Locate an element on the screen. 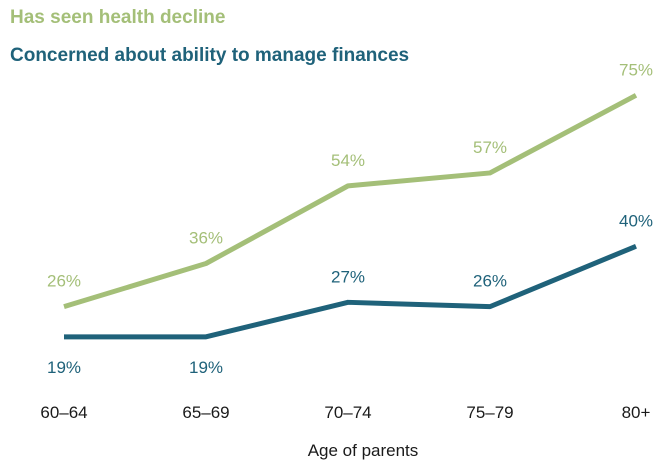 This screenshot has width=659, height=461. legend-health-decline: Has seen health decline is located at coordinates (118, 17).